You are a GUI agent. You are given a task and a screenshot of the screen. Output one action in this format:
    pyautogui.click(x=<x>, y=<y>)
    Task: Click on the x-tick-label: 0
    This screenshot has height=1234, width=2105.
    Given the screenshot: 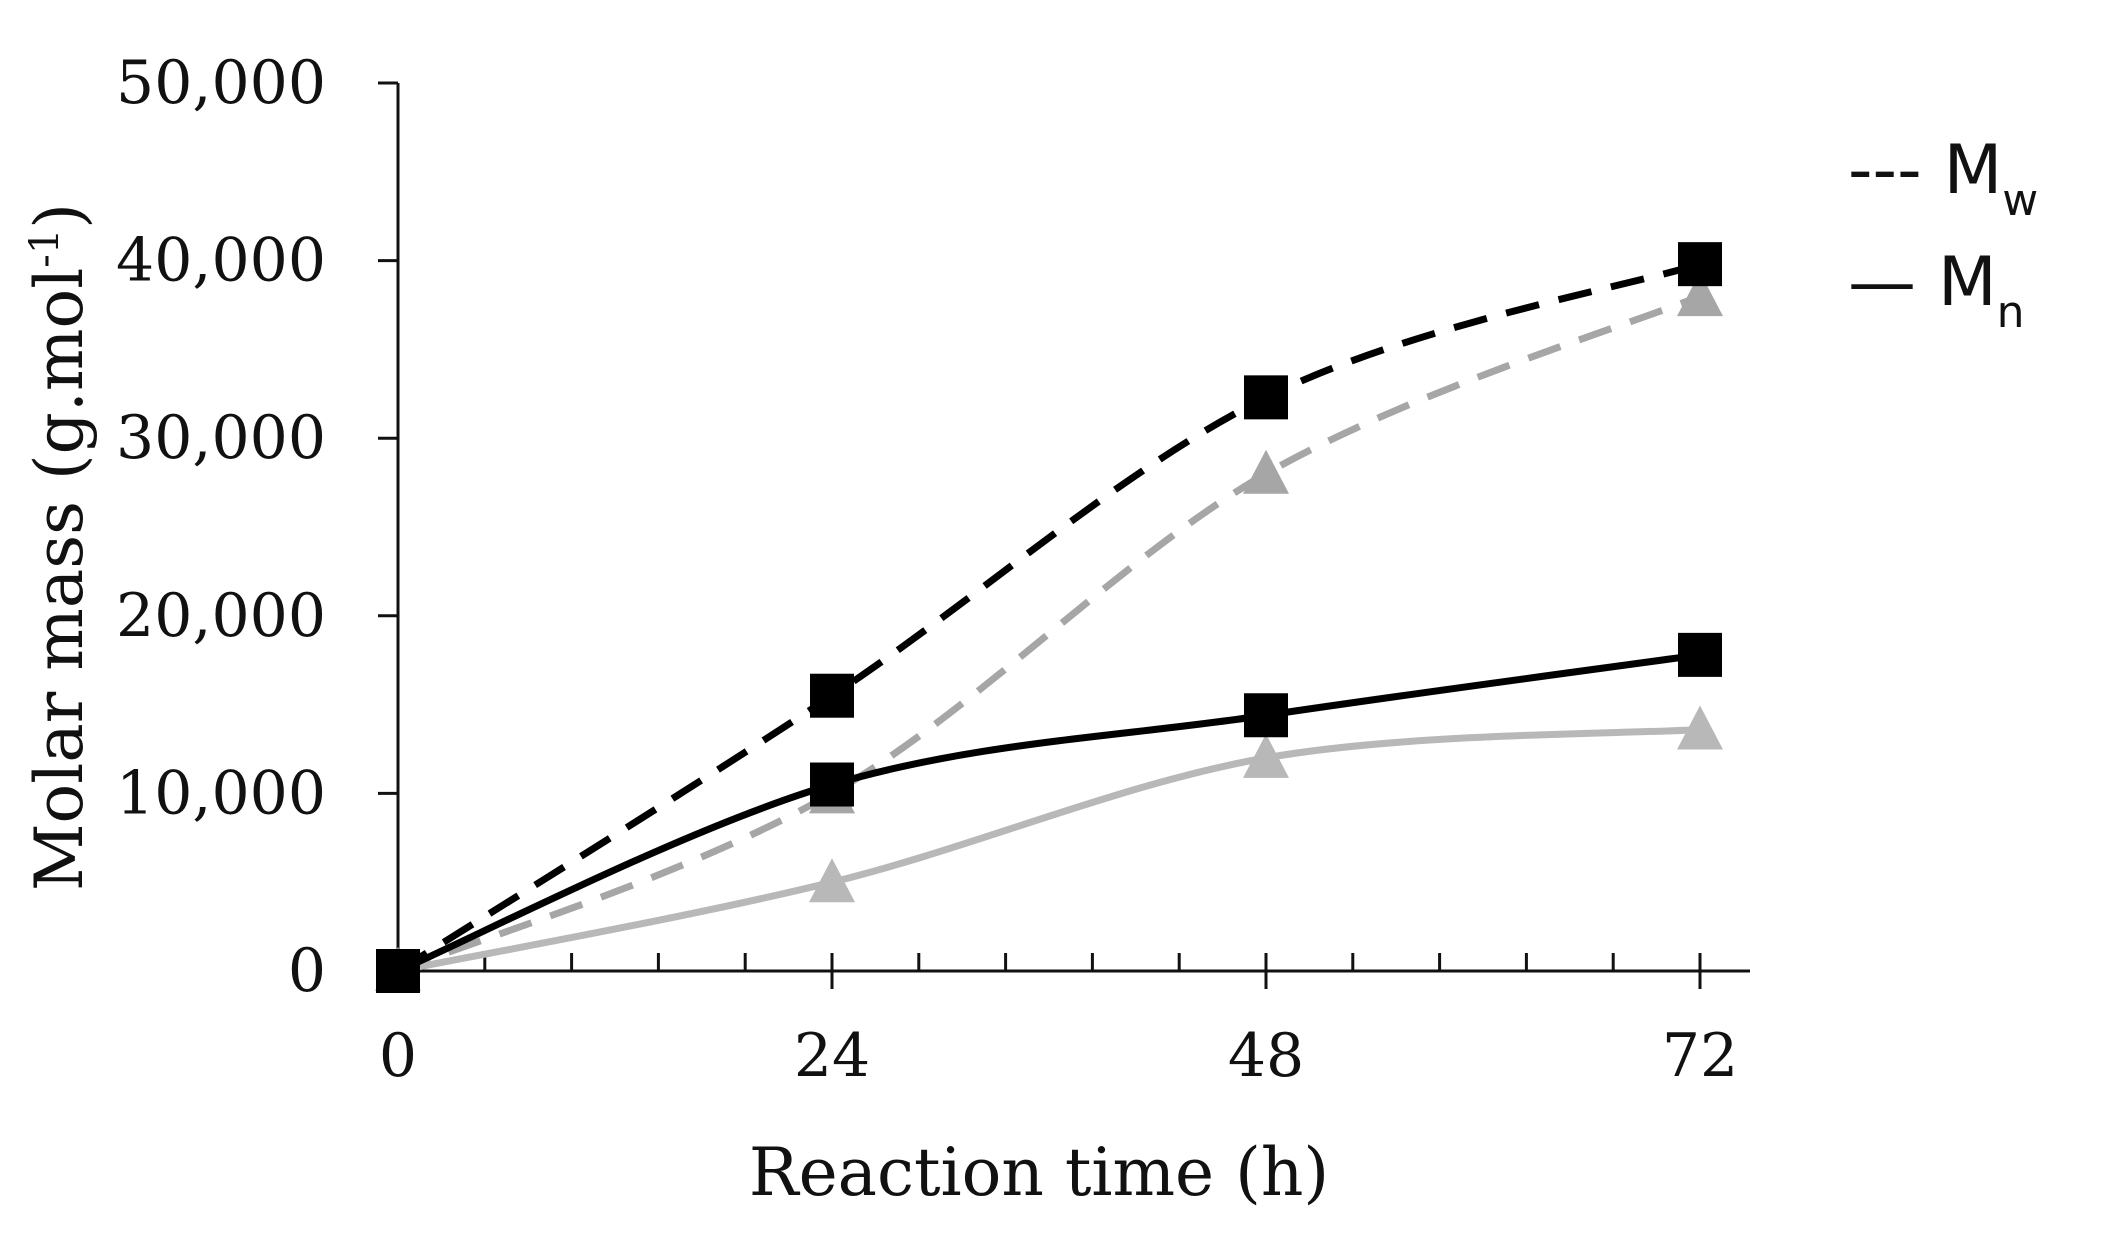 What is the action you would take?
    pyautogui.click(x=398, y=1056)
    